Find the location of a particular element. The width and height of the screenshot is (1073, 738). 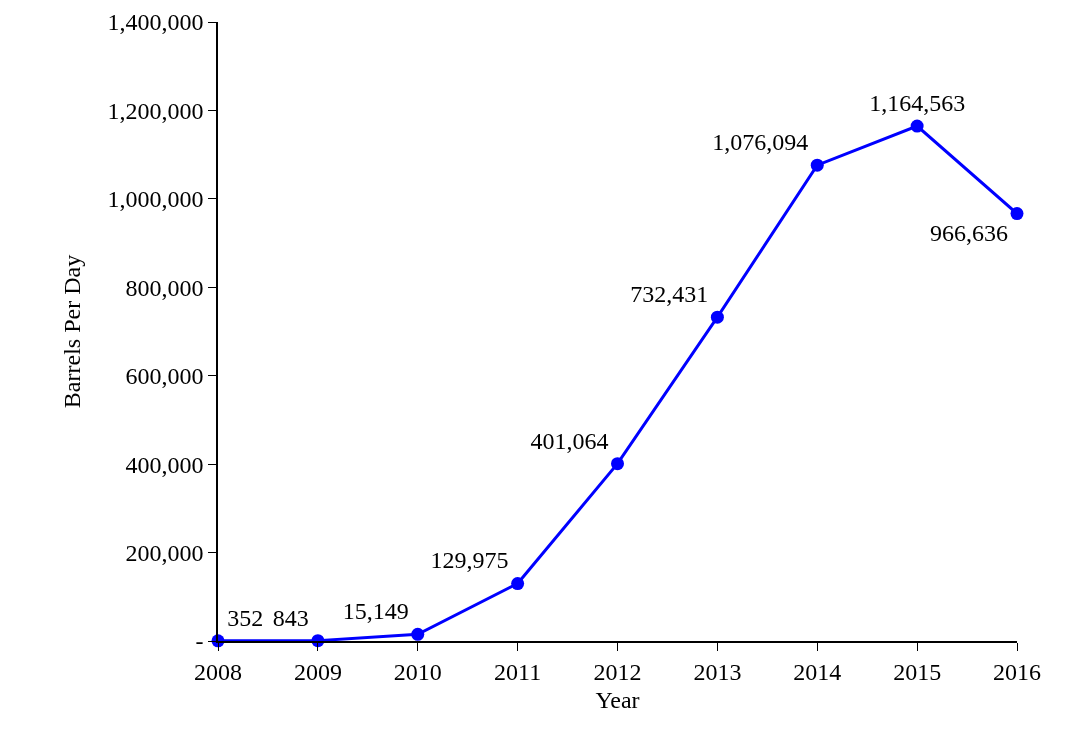

x-axis-title: Year is located at coordinates (617, 700).